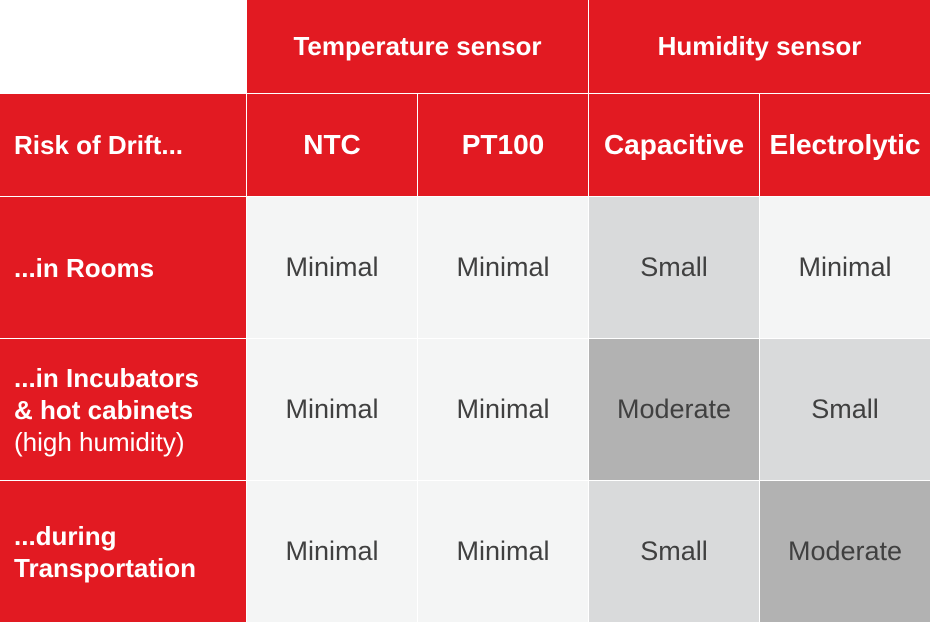 This screenshot has width=930, height=624. What do you see at coordinates (845, 145) in the screenshot?
I see `column-header-electrolytic: Electrolytic` at bounding box center [845, 145].